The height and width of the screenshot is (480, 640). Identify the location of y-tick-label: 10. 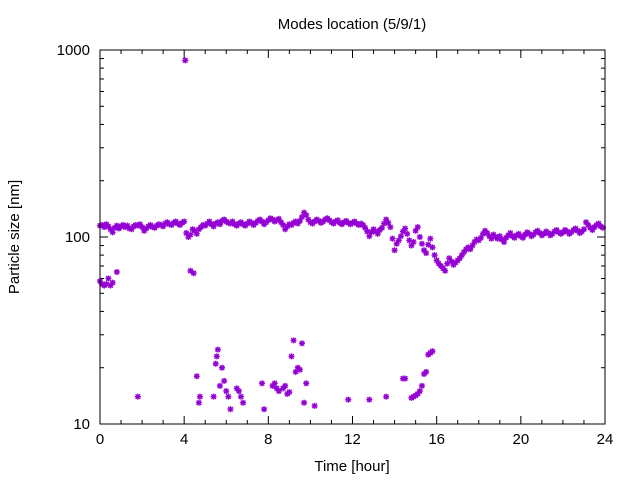
(81, 424).